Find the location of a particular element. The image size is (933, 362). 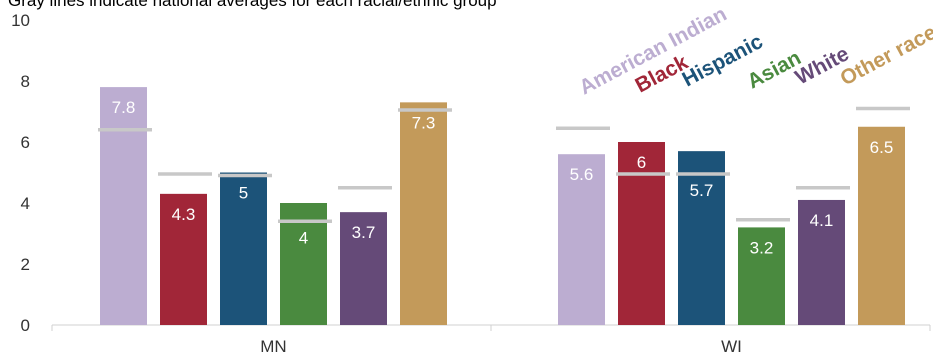

data-label: 5 is located at coordinates (243, 193).